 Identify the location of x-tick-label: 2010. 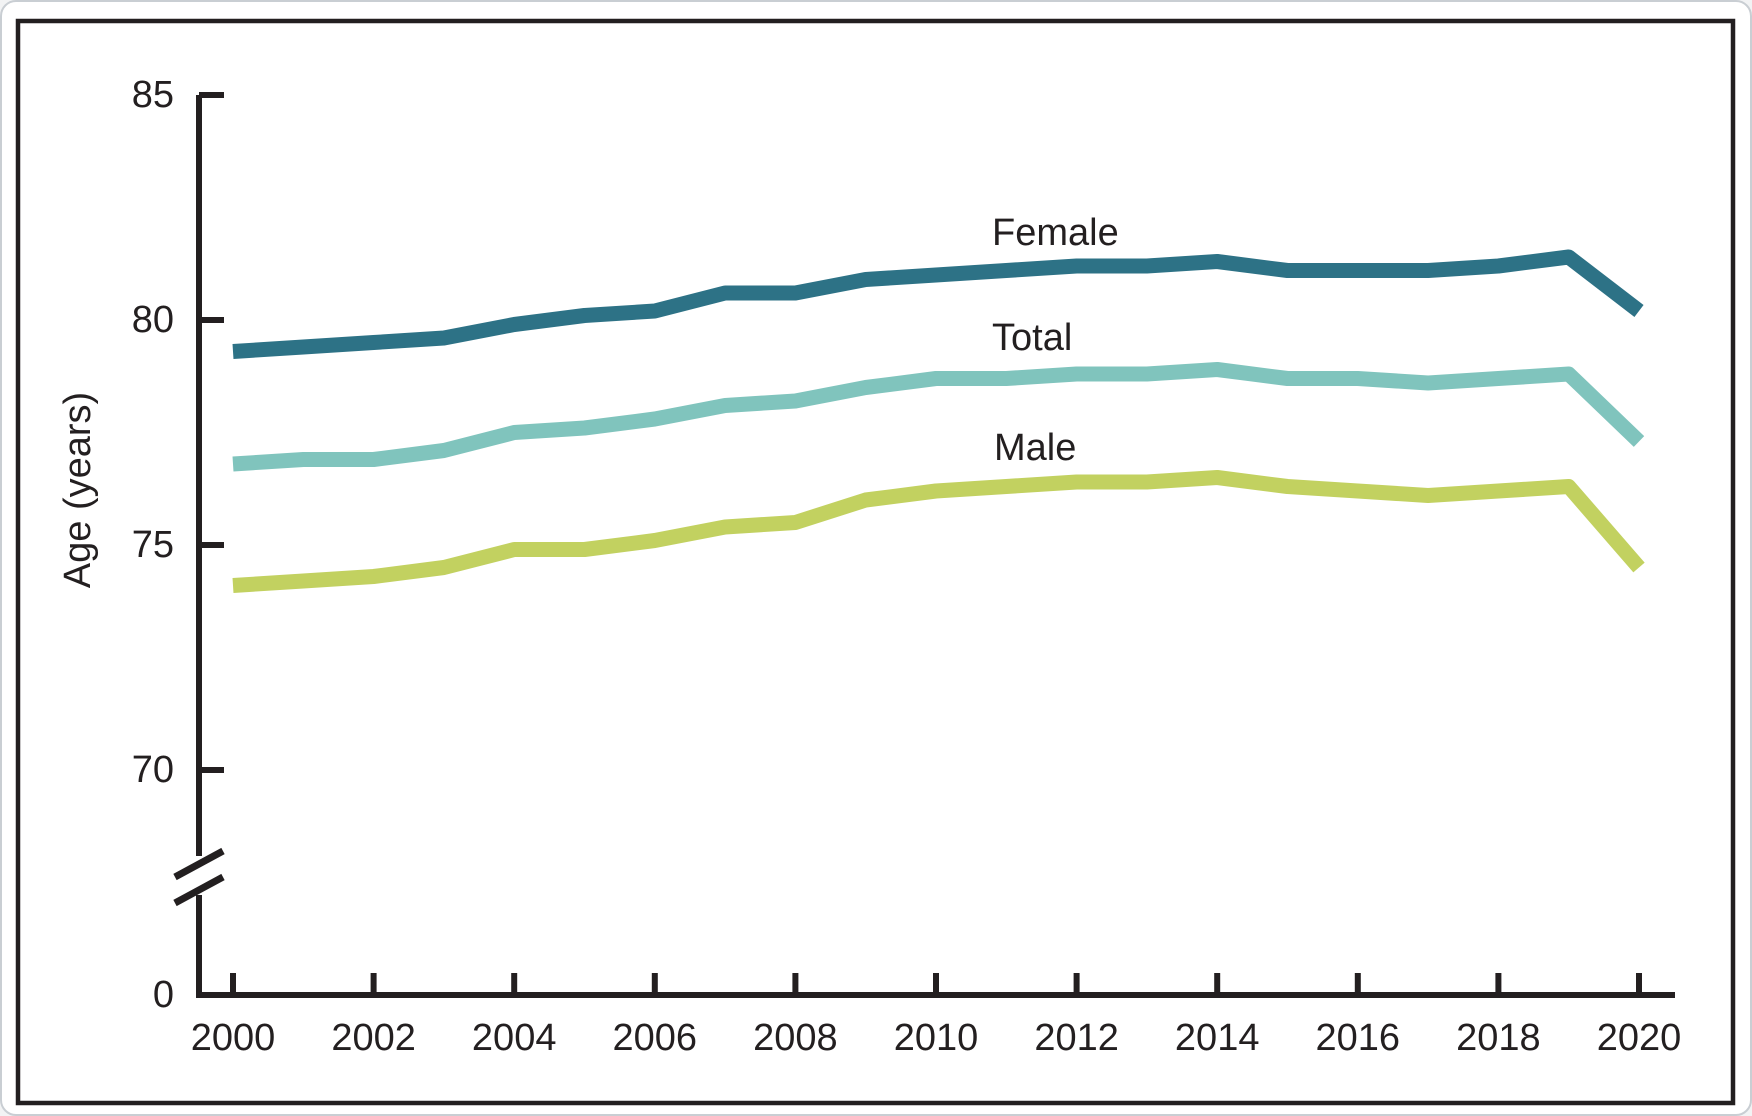
(936, 1038).